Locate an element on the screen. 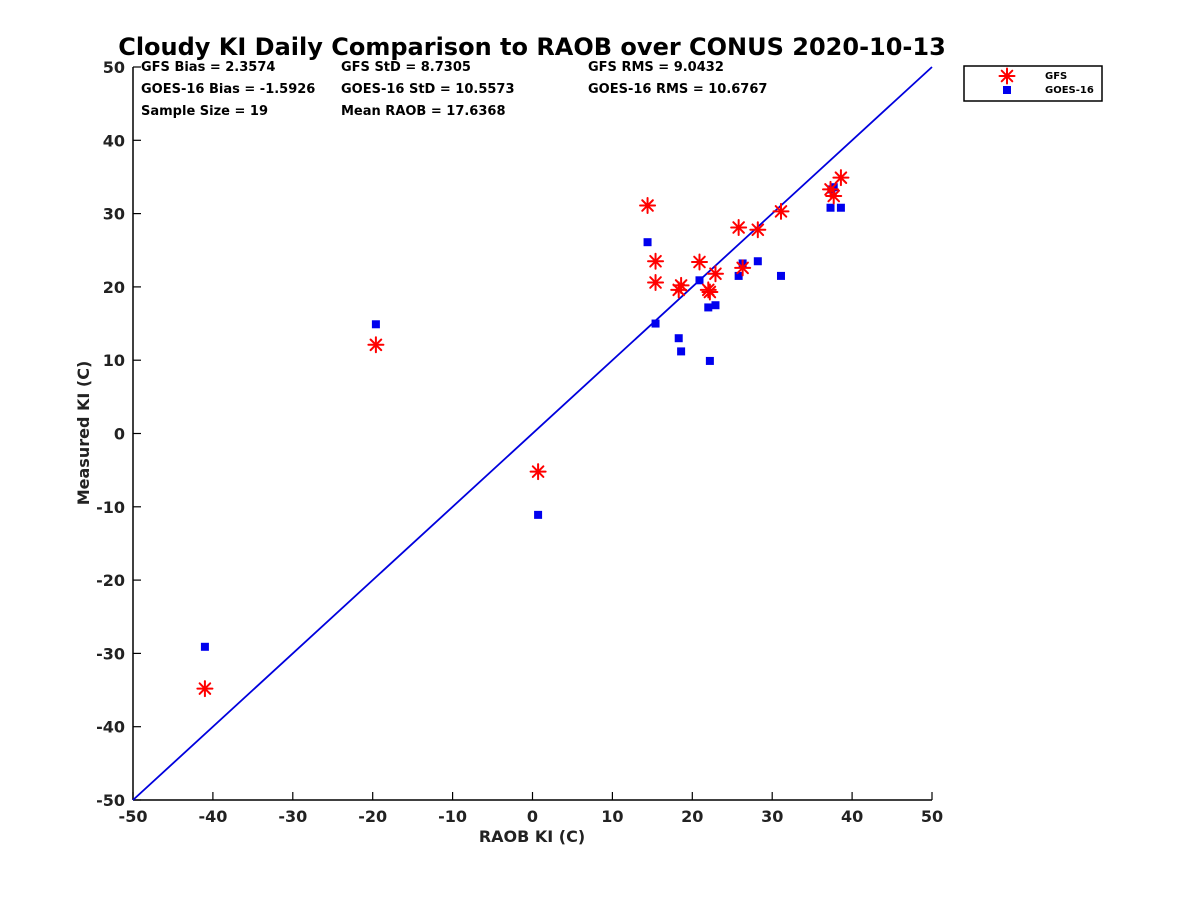 The width and height of the screenshot is (1200, 900). x-tick-label: -30 is located at coordinates (292, 816).